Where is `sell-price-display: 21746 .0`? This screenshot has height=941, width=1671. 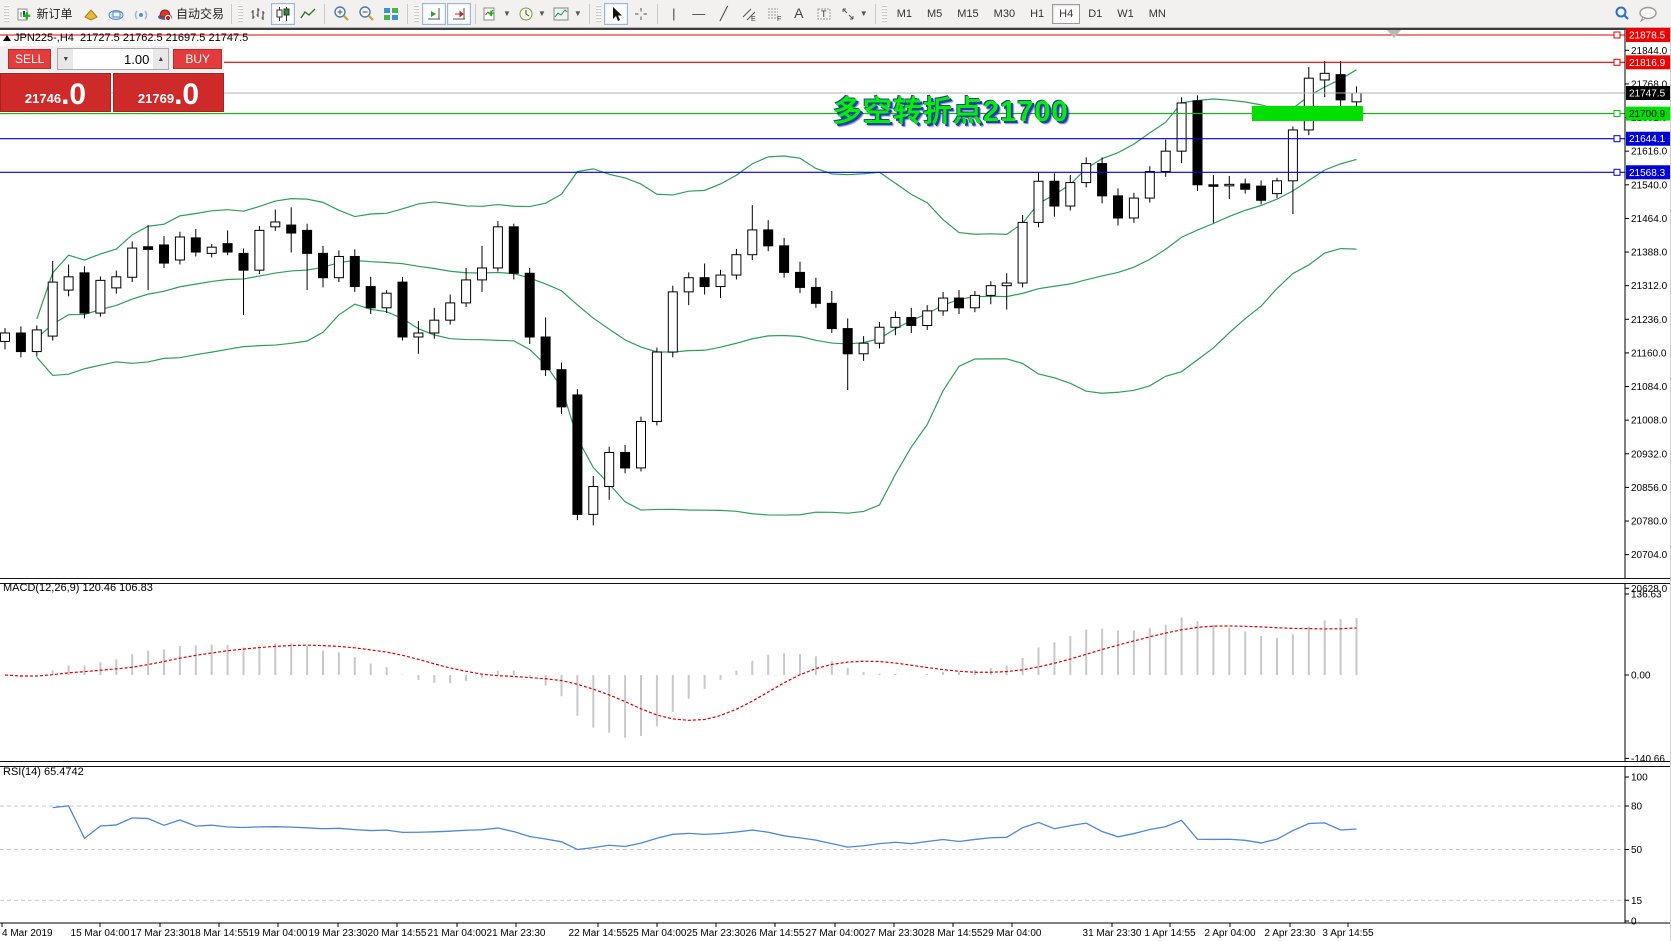 sell-price-display: 21746 .0 is located at coordinates (55, 92).